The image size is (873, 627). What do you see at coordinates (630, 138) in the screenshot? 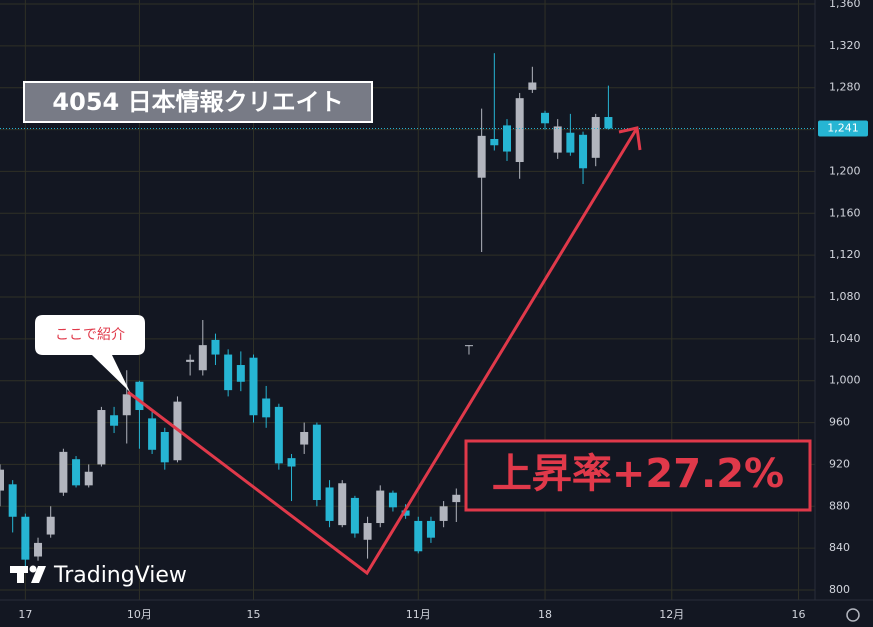
I see `arrow-head` at bounding box center [630, 138].